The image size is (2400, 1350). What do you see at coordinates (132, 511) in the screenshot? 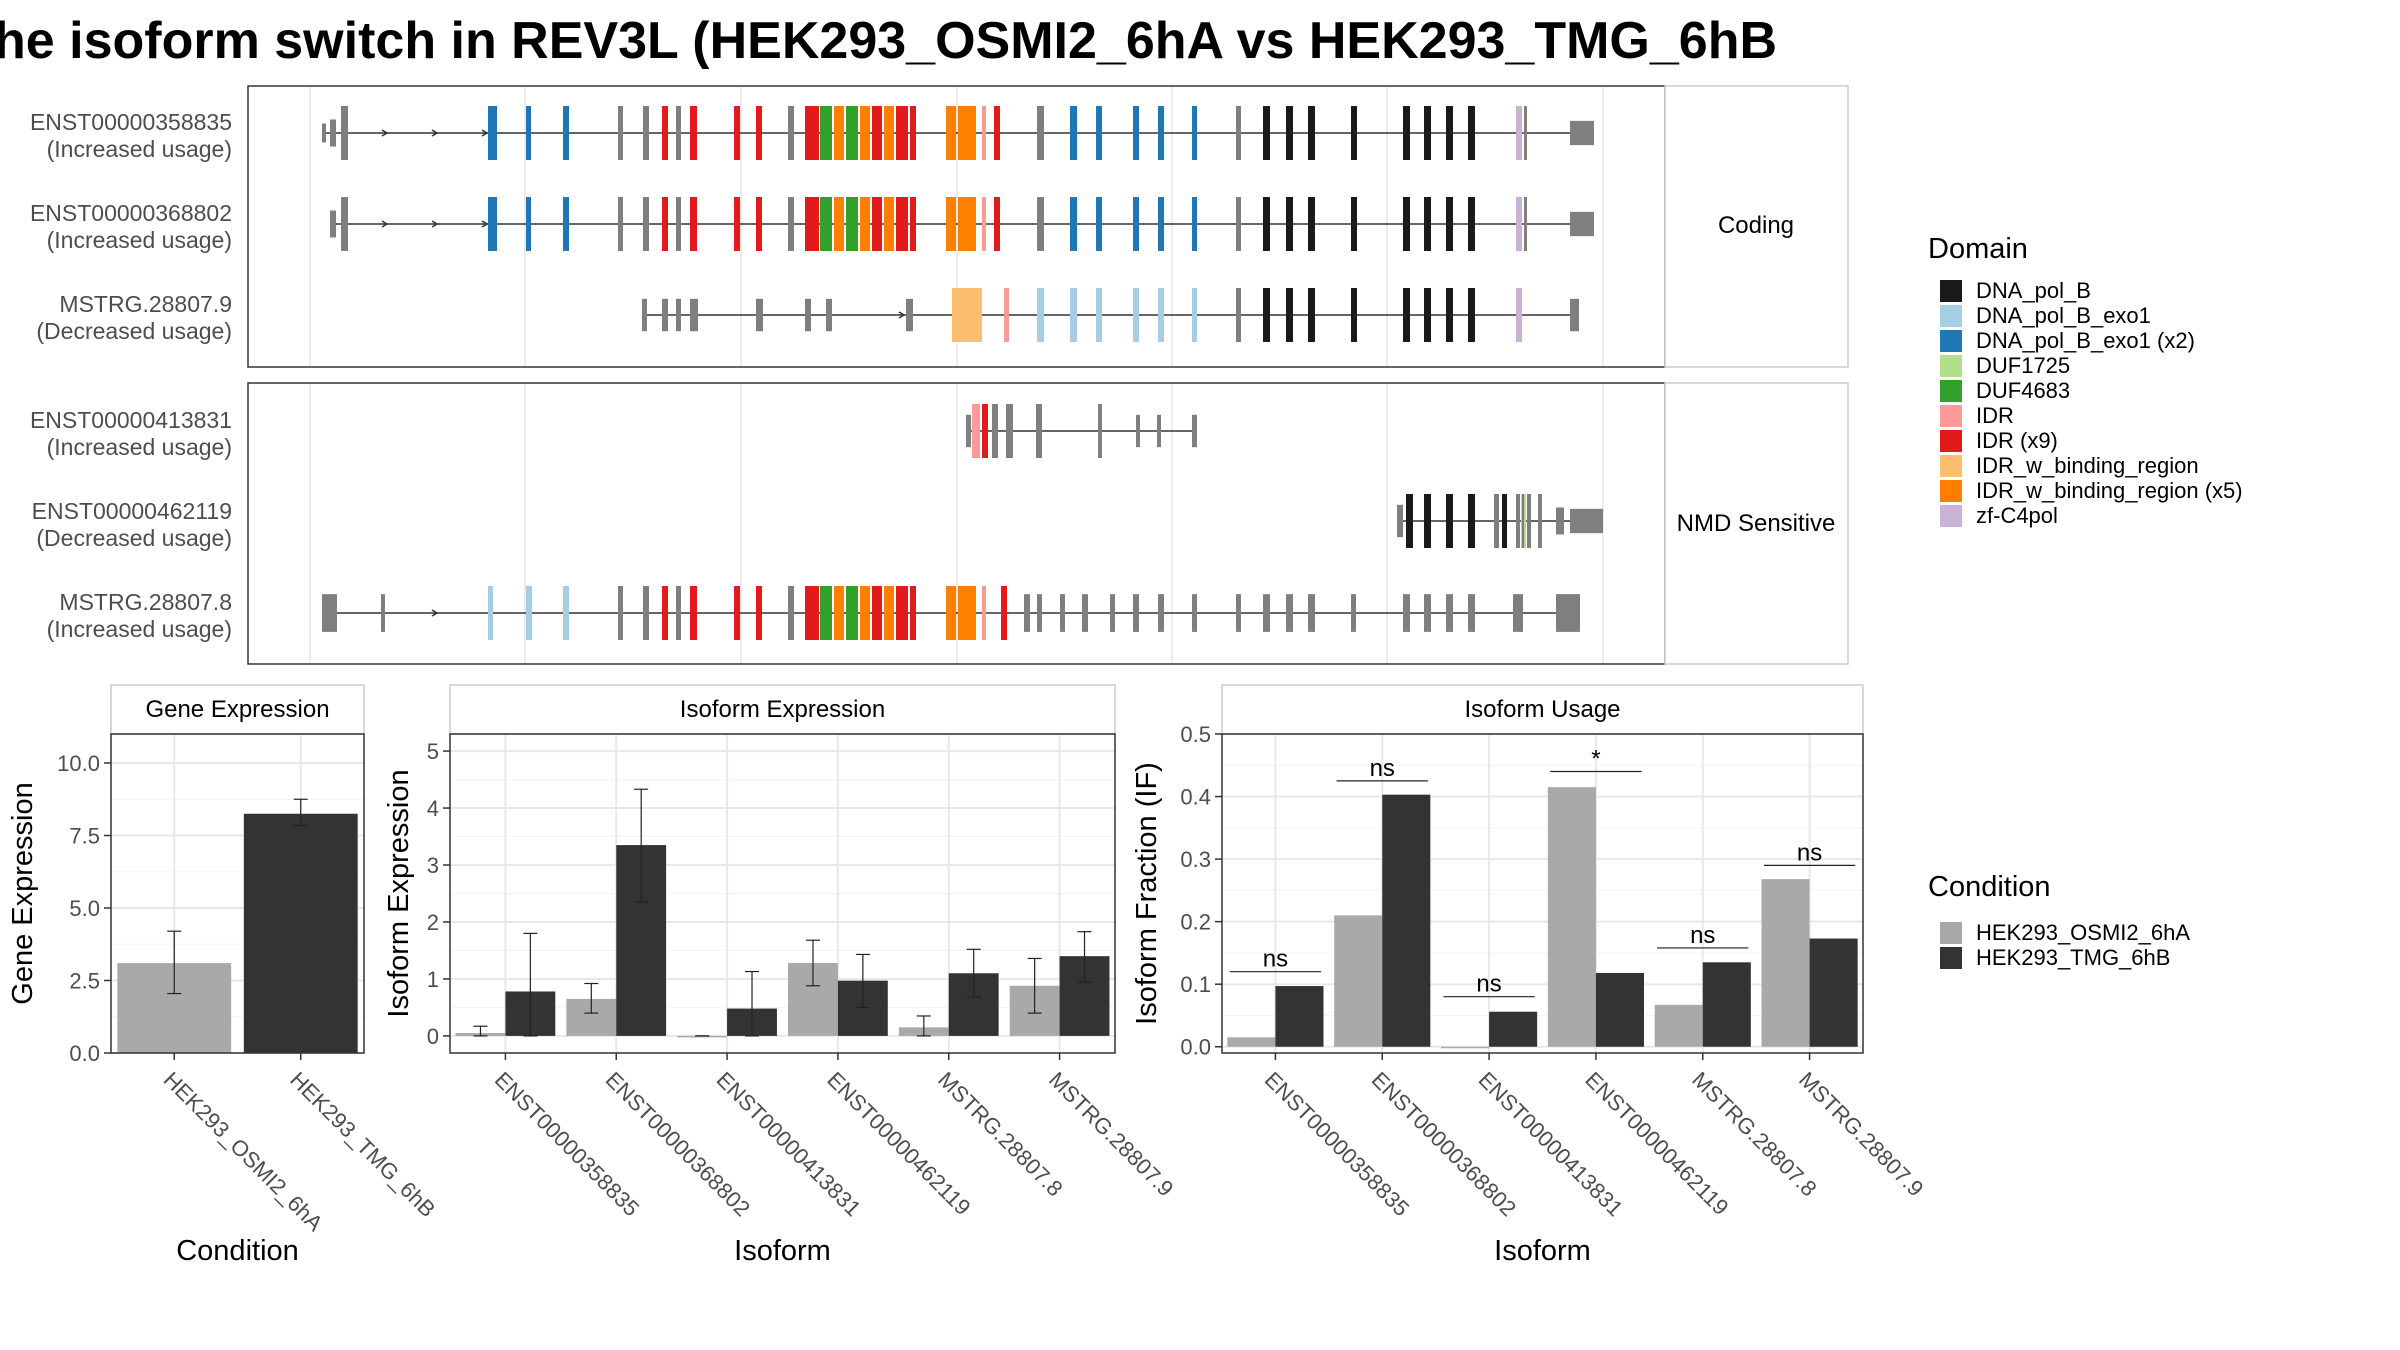
I see `isoform-label-id: ENST00000462119` at bounding box center [132, 511].